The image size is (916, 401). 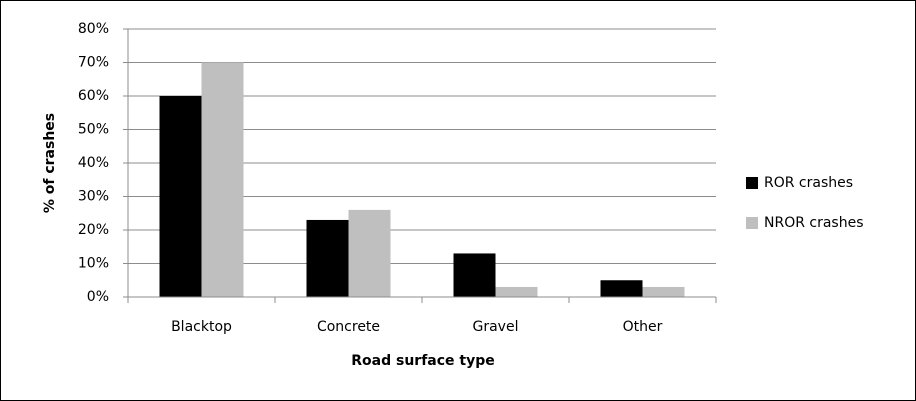 What do you see at coordinates (348, 327) in the screenshot?
I see `x-tick-label: Concrete` at bounding box center [348, 327].